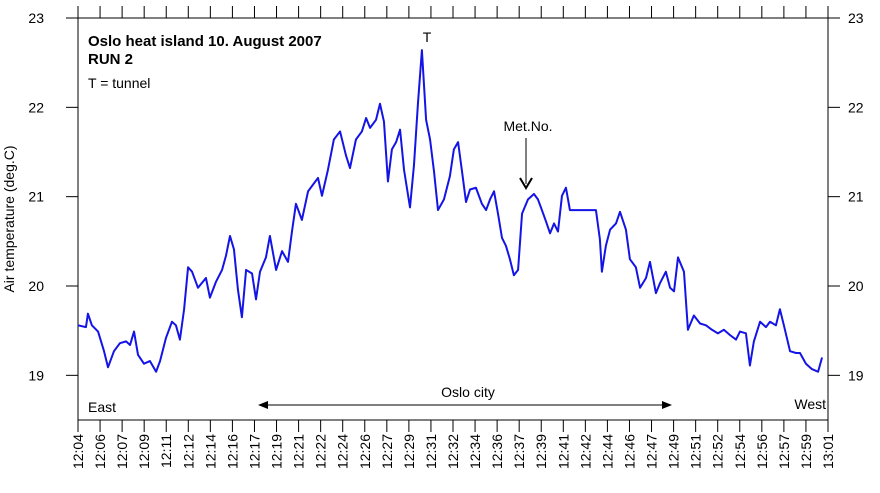  What do you see at coordinates (856, 375) in the screenshot?
I see `y2-tick-label: 19` at bounding box center [856, 375].